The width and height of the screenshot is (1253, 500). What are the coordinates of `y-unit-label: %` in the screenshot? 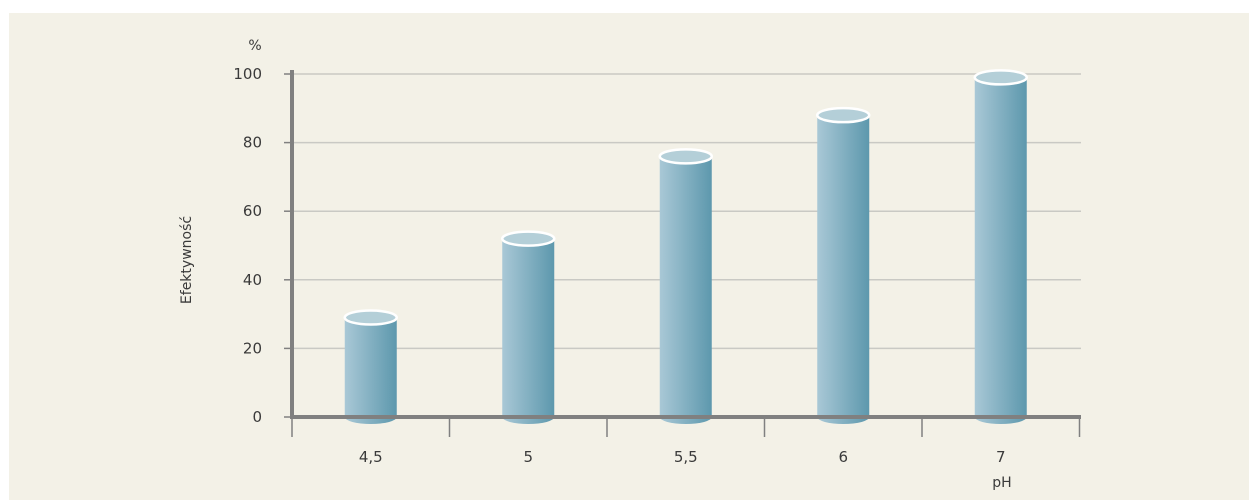 It's located at (254, 46).